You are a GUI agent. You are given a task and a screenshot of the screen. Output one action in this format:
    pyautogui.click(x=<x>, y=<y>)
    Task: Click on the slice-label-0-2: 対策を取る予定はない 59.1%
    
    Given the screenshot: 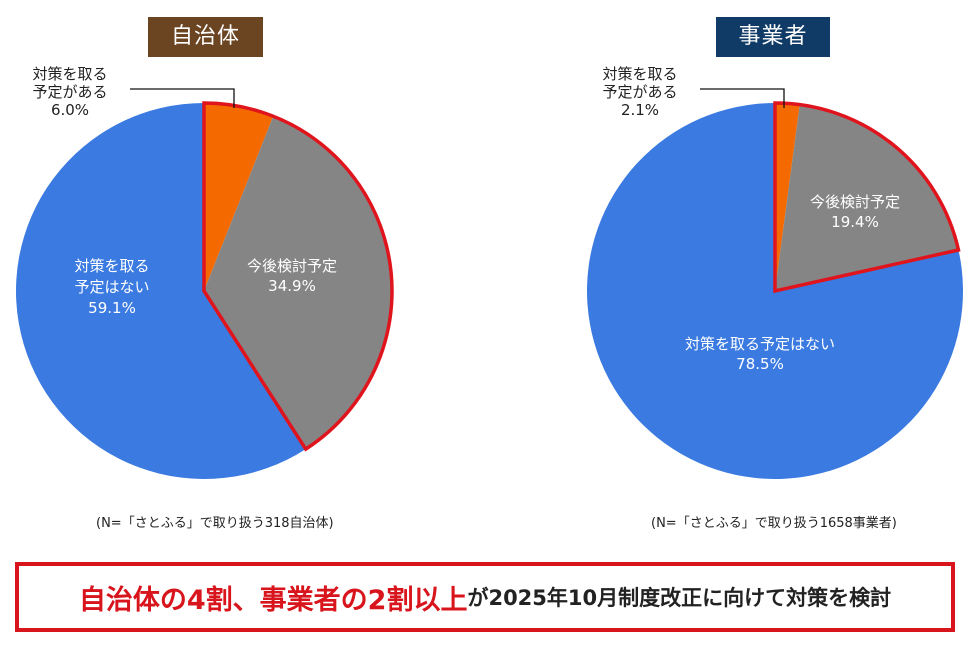 What is the action you would take?
    pyautogui.click(x=111, y=287)
    